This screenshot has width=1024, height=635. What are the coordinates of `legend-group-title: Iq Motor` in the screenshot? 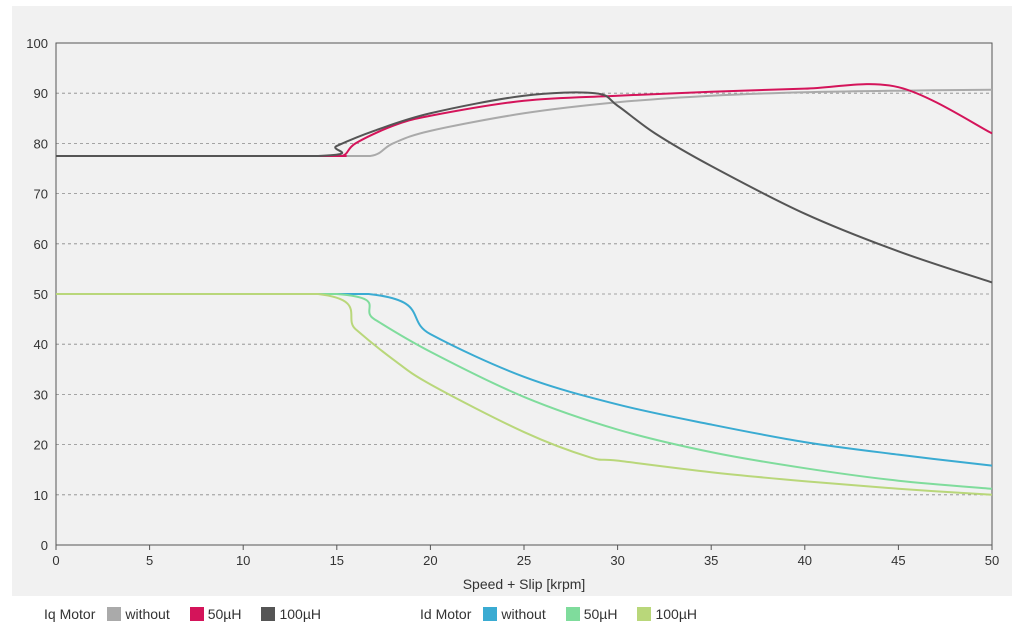 It's located at (69, 614).